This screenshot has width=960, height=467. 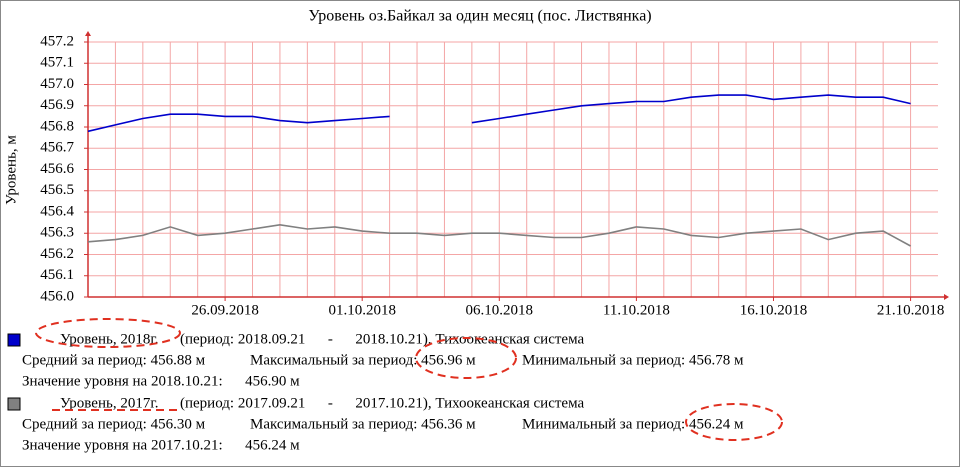 I want to click on last: Значение уровня на 2018.10.21: 456.90 м, so click(x=161, y=381).